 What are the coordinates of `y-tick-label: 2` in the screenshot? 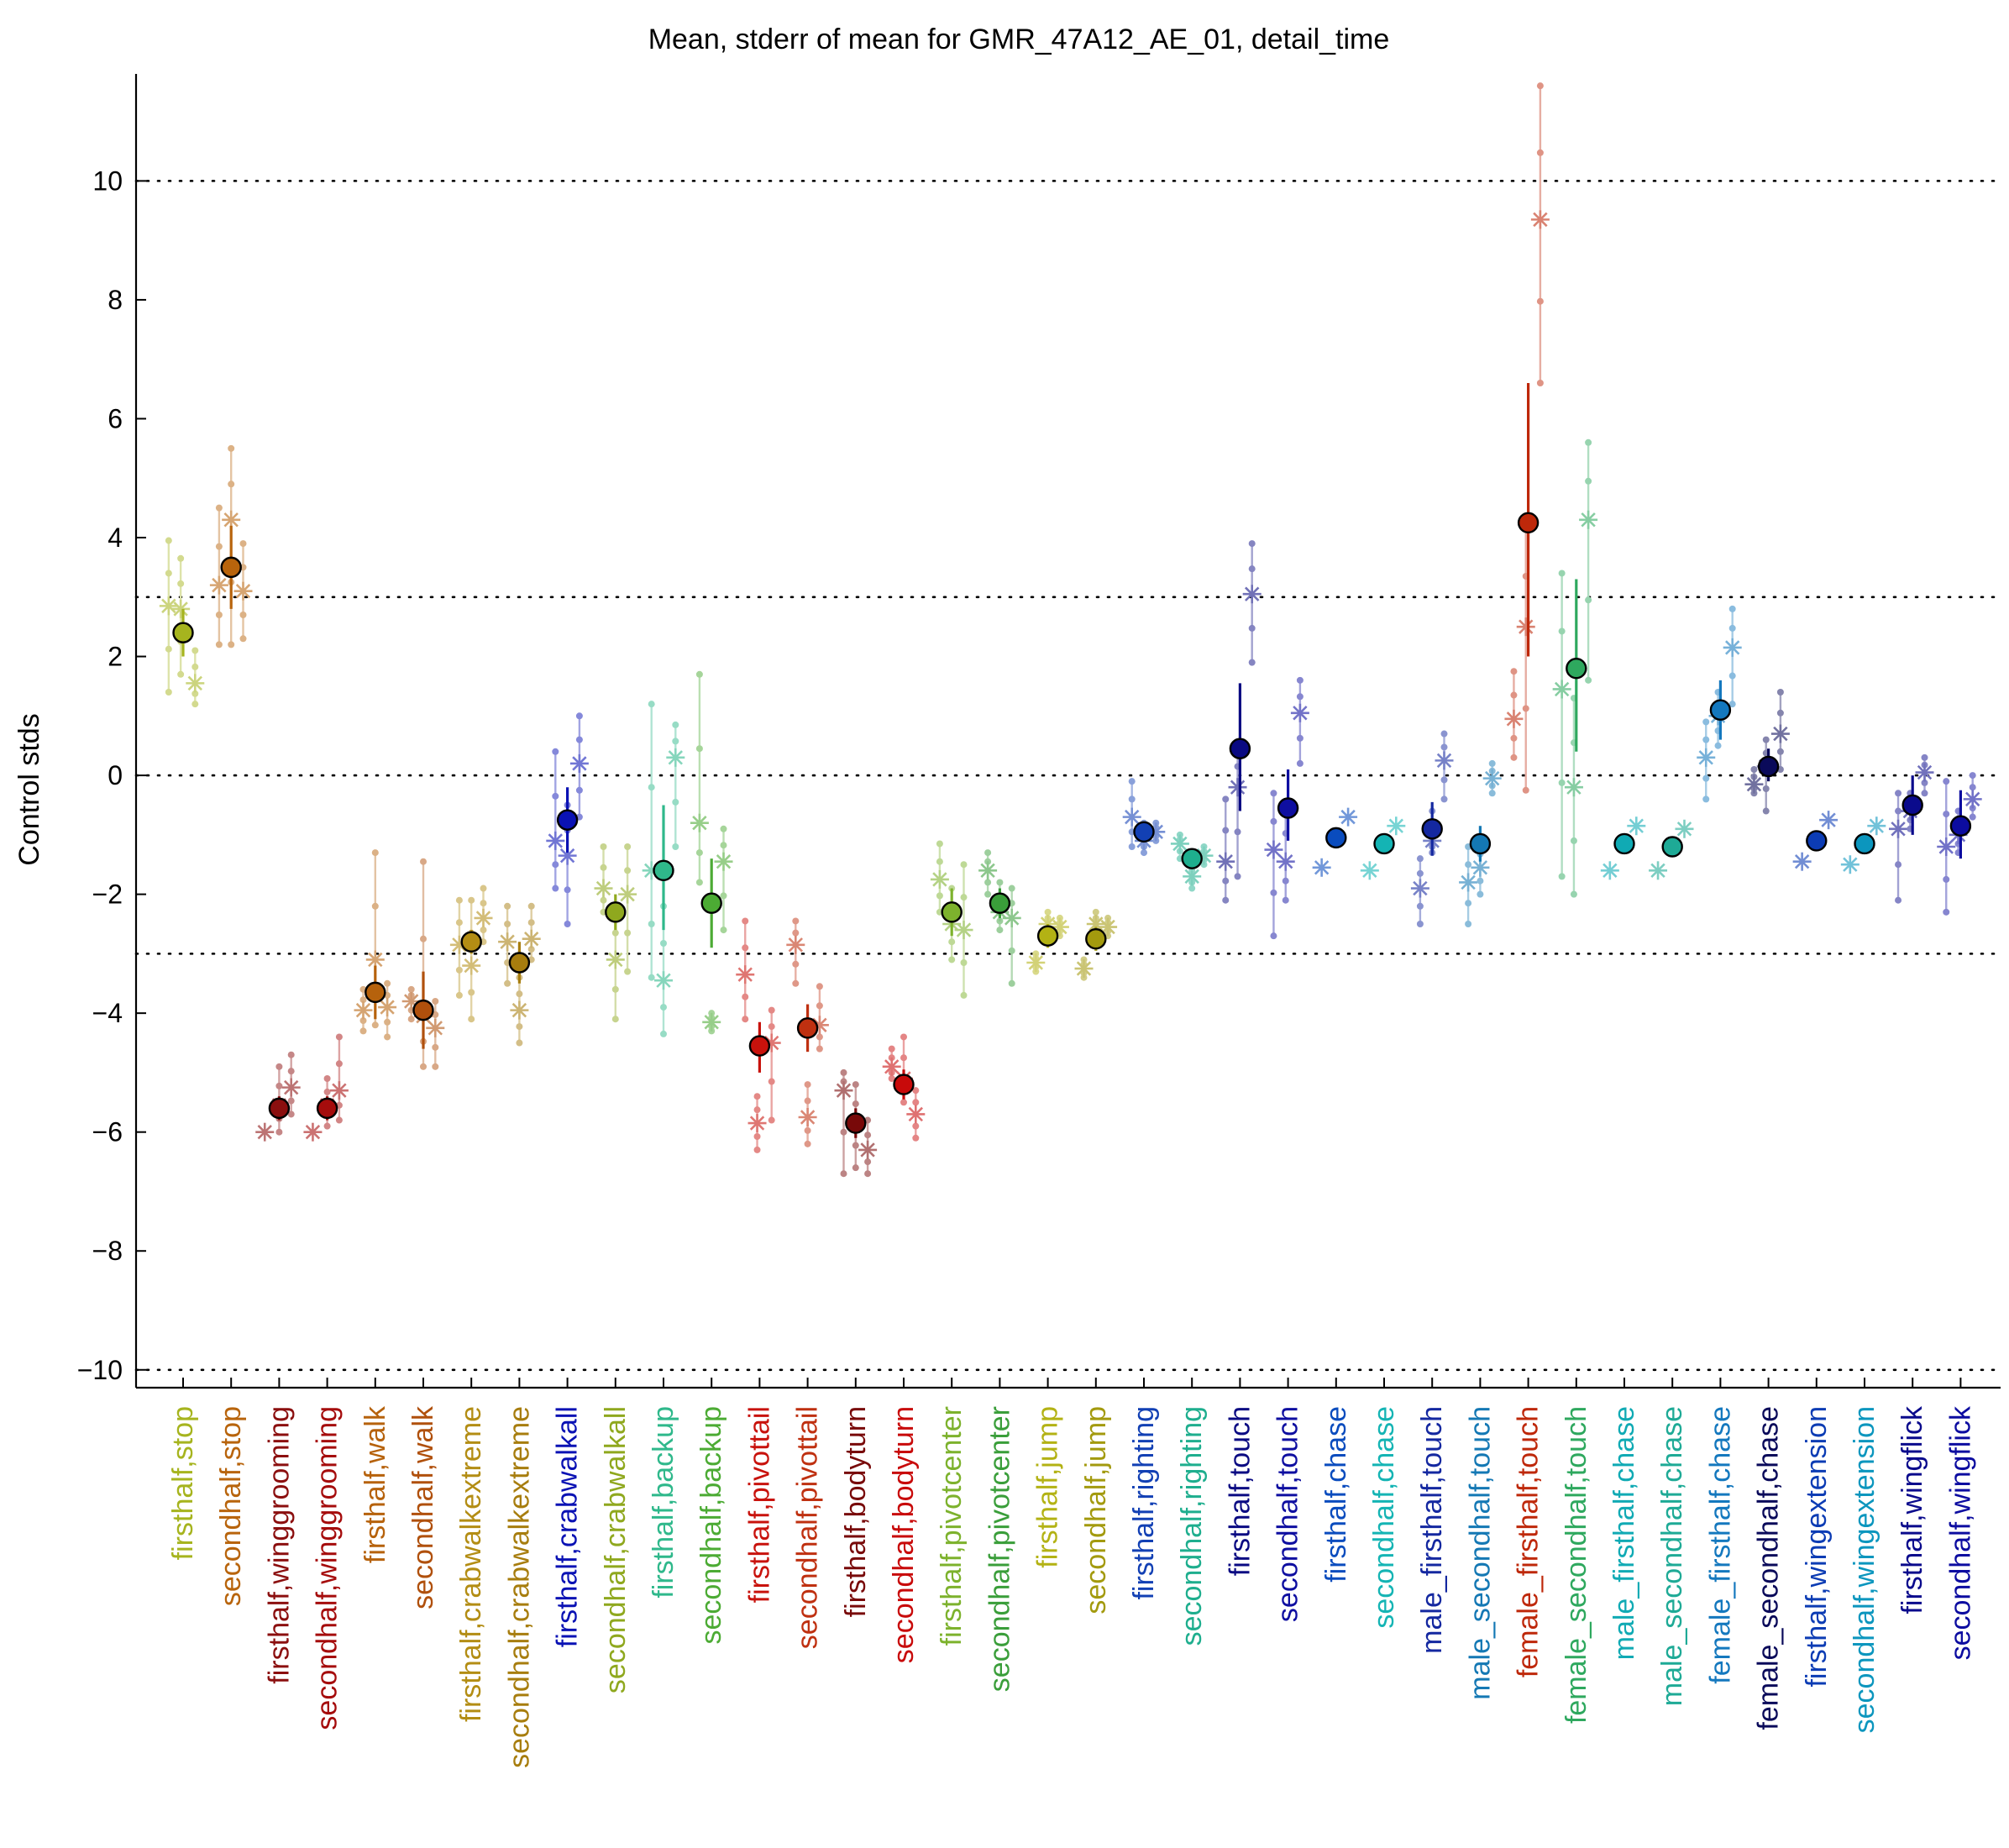 It's located at (115, 657).